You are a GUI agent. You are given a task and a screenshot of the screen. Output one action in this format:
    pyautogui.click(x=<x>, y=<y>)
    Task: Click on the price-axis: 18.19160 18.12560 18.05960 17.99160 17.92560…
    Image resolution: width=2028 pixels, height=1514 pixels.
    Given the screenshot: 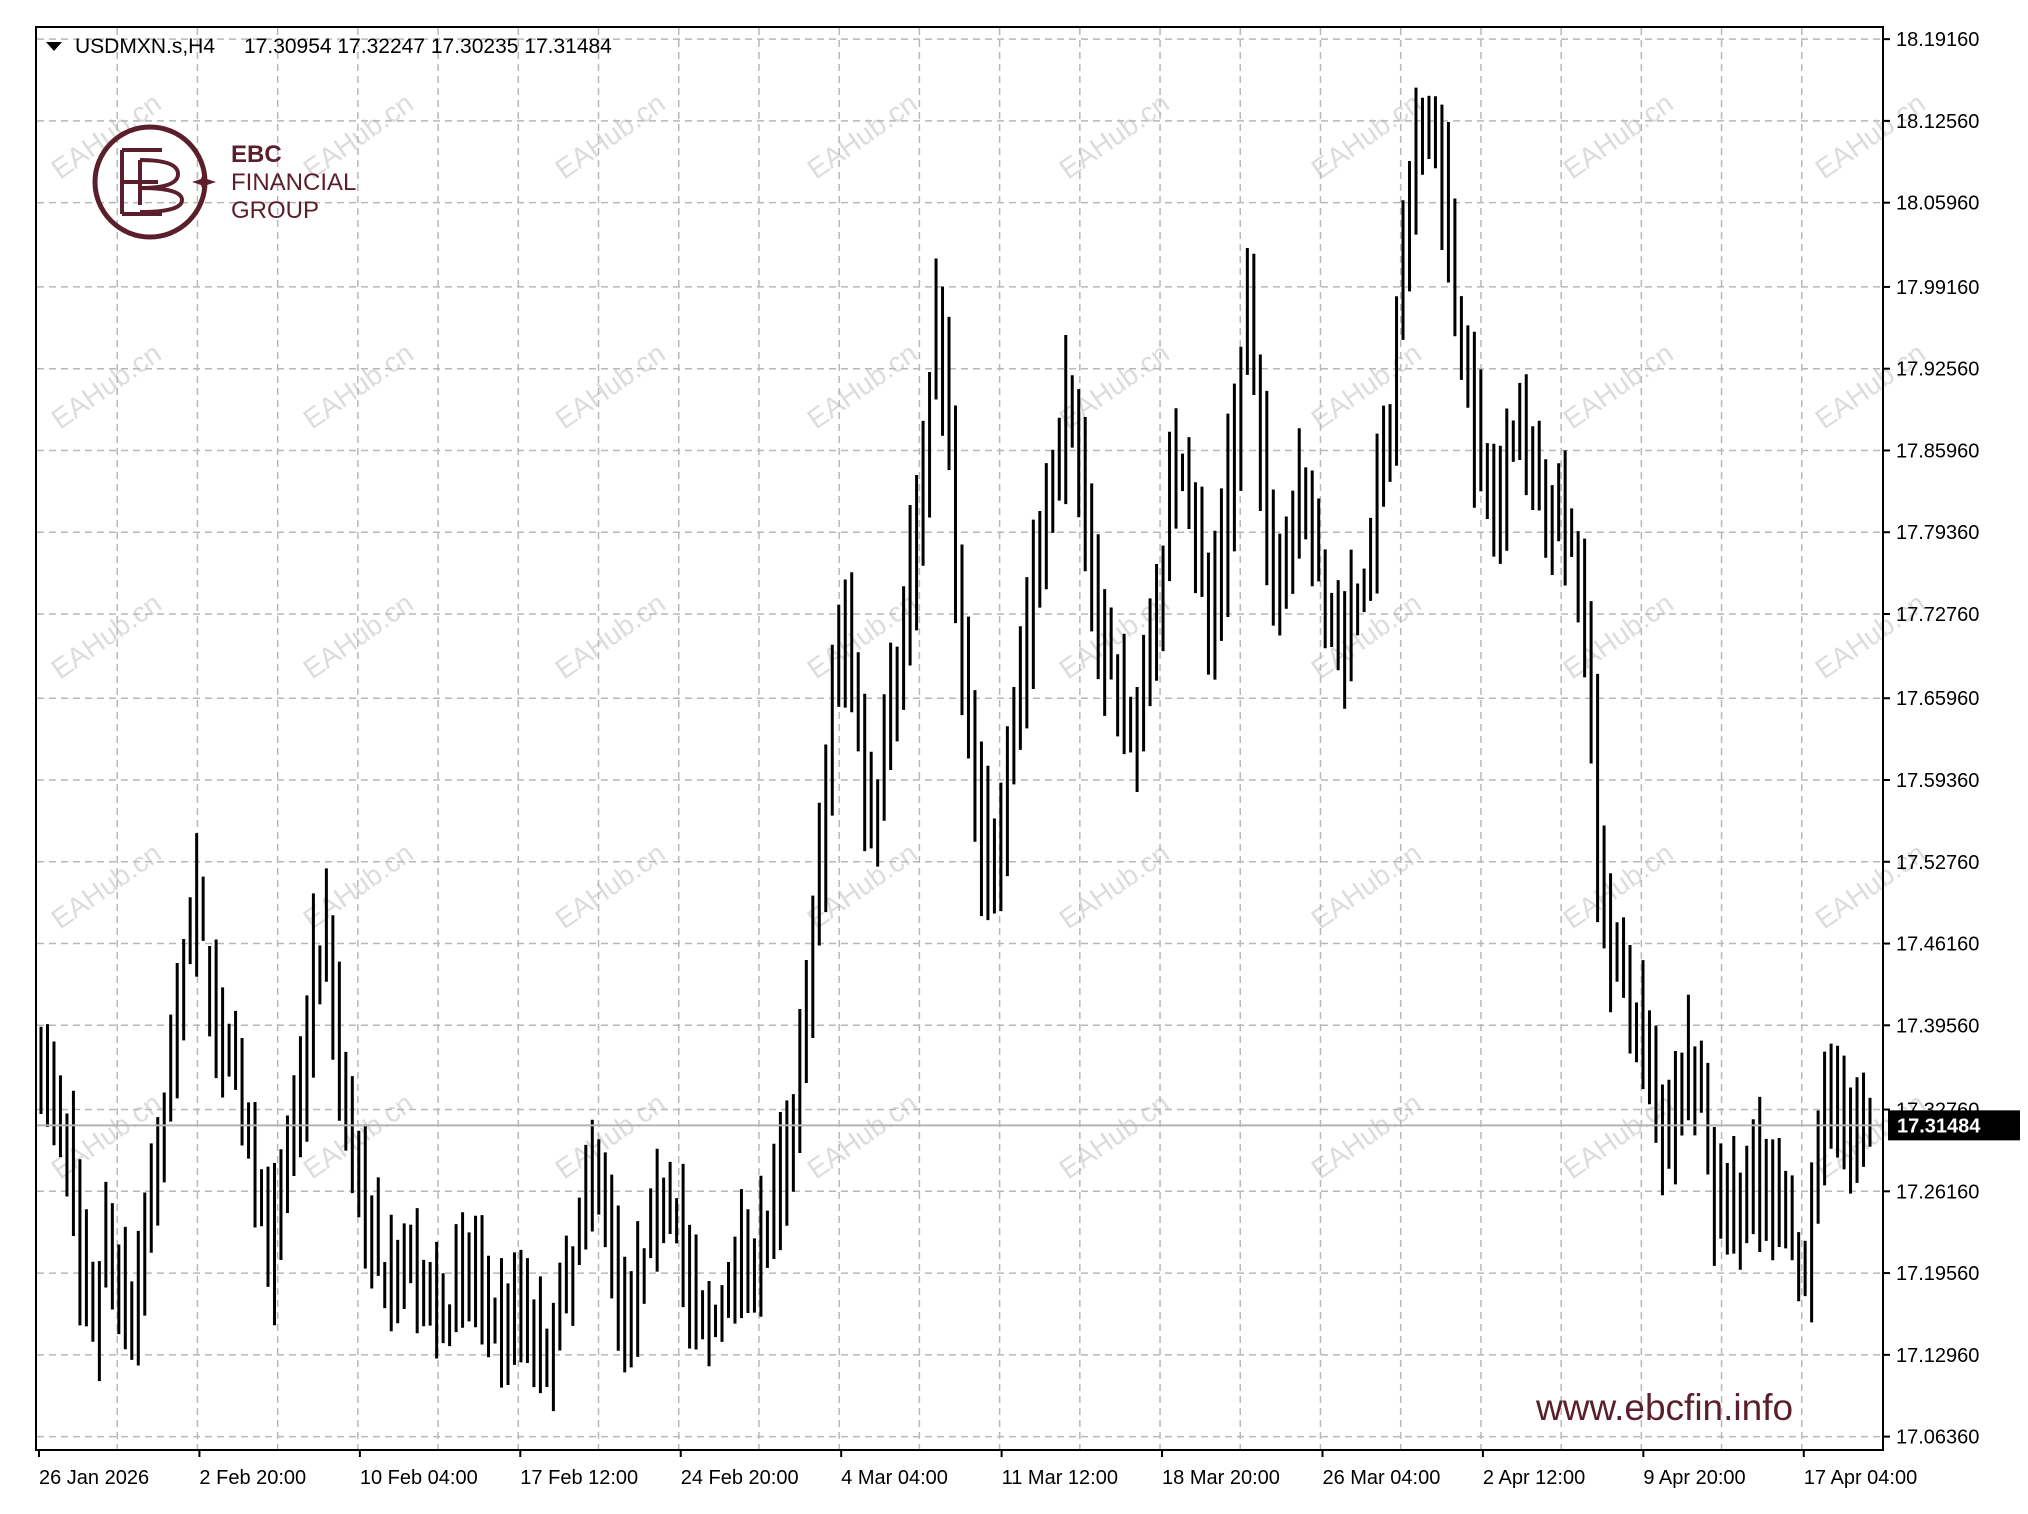 What is the action you would take?
    pyautogui.click(x=1930, y=739)
    